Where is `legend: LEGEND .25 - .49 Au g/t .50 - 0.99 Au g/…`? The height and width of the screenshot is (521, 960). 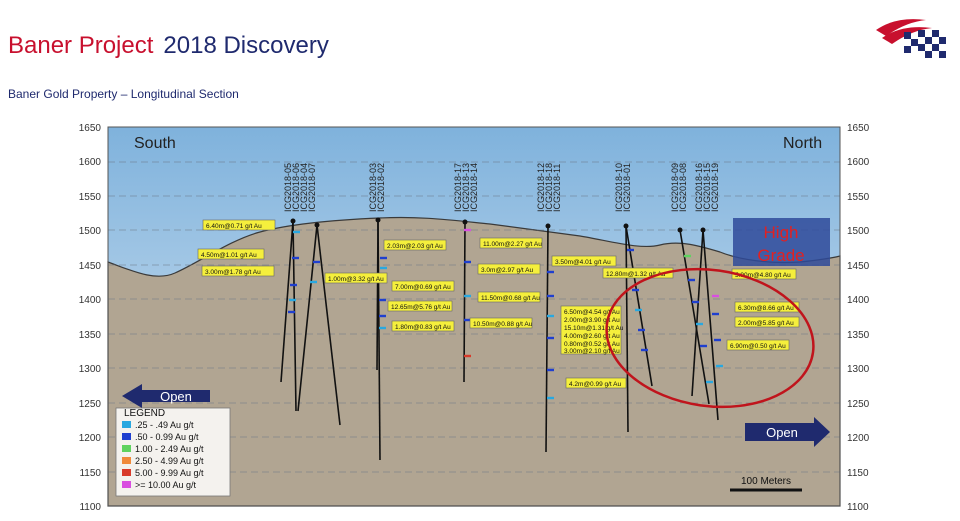
legend: LEGEND .25 - .49 Au g/t .50 - 0.99 Au g/… is located at coordinates (173, 452).